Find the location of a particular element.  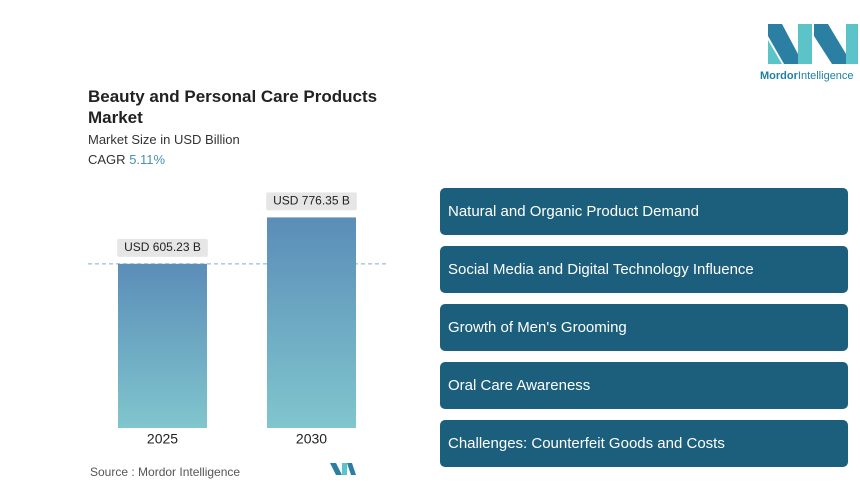

cagr-value: 5.11% is located at coordinates (147, 159).